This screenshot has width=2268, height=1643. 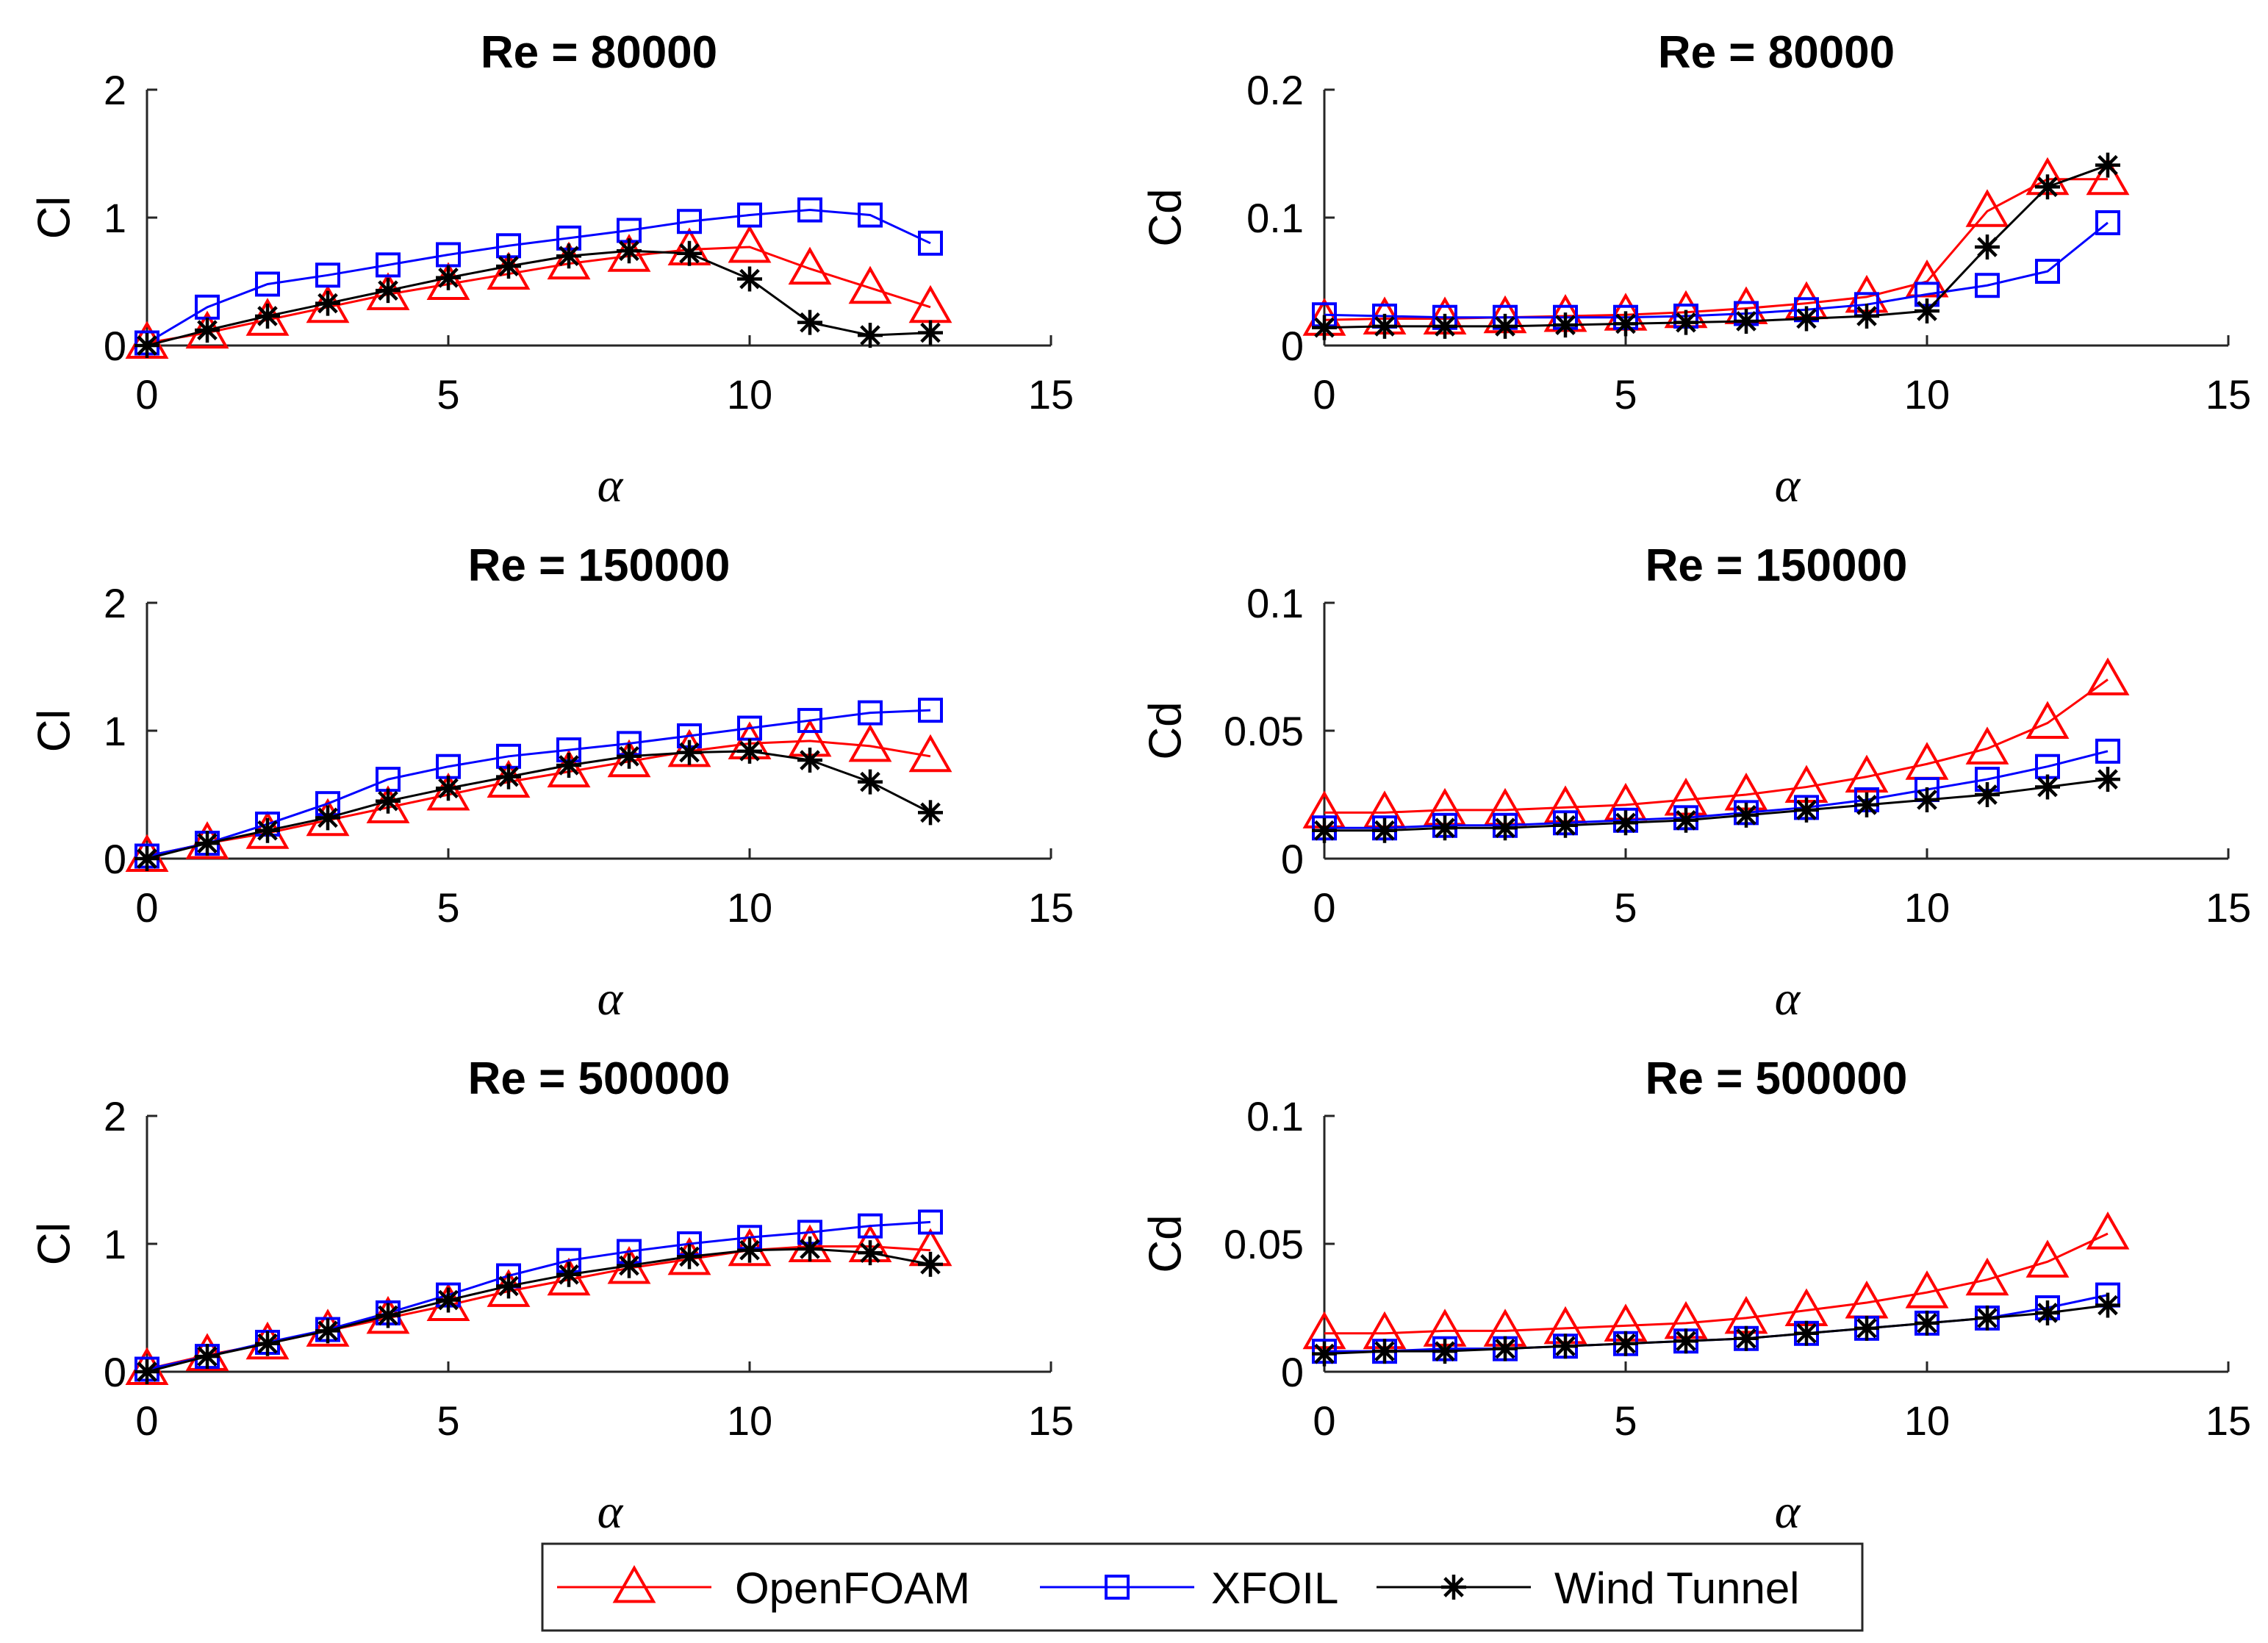 I want to click on legend-entry-wind-tunnel: Wind Tunnel, so click(x=1588, y=1588).